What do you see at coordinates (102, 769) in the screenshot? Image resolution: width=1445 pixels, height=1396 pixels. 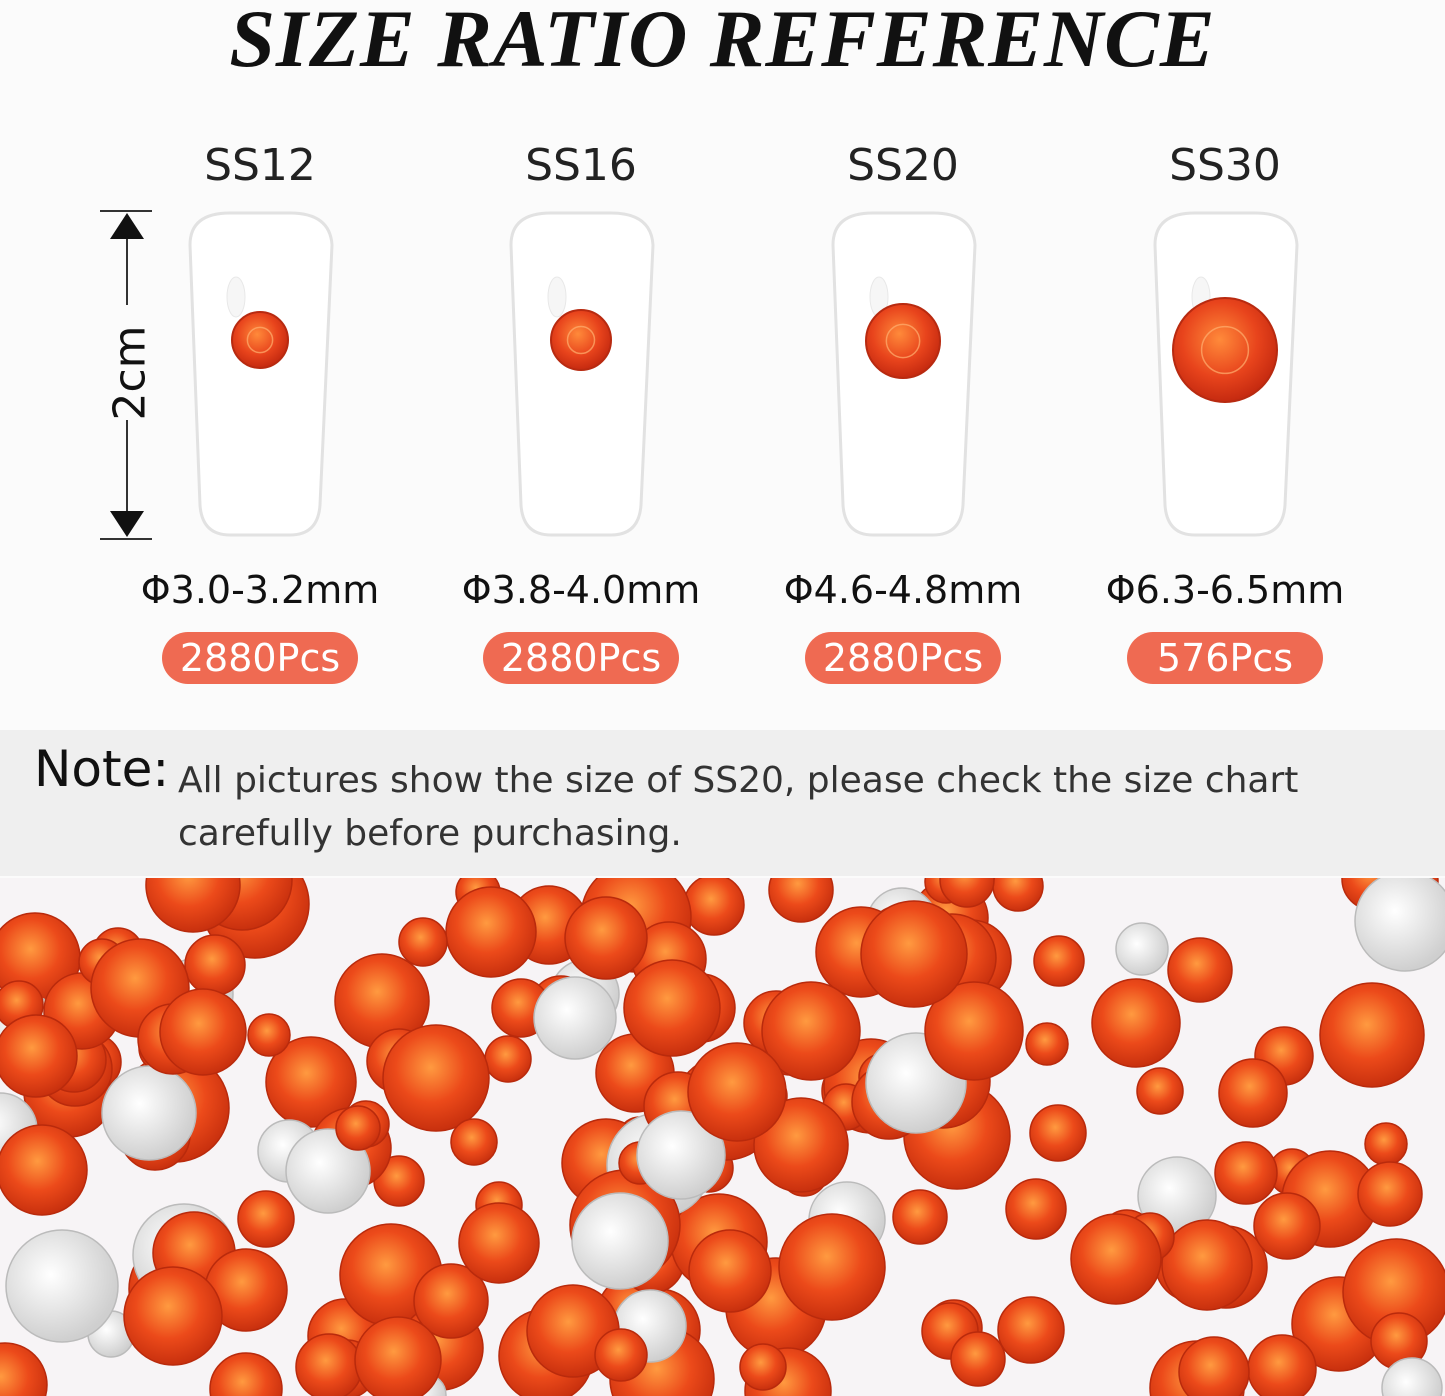 I see `note-label: Note:` at bounding box center [102, 769].